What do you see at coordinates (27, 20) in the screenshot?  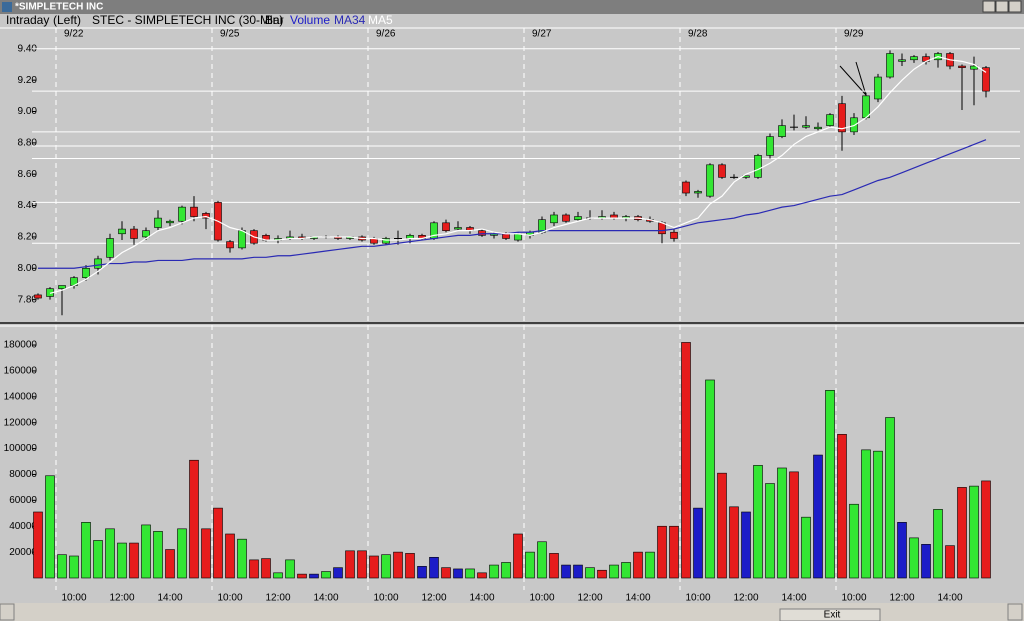 I see `mode-label: Intraday` at bounding box center [27, 20].